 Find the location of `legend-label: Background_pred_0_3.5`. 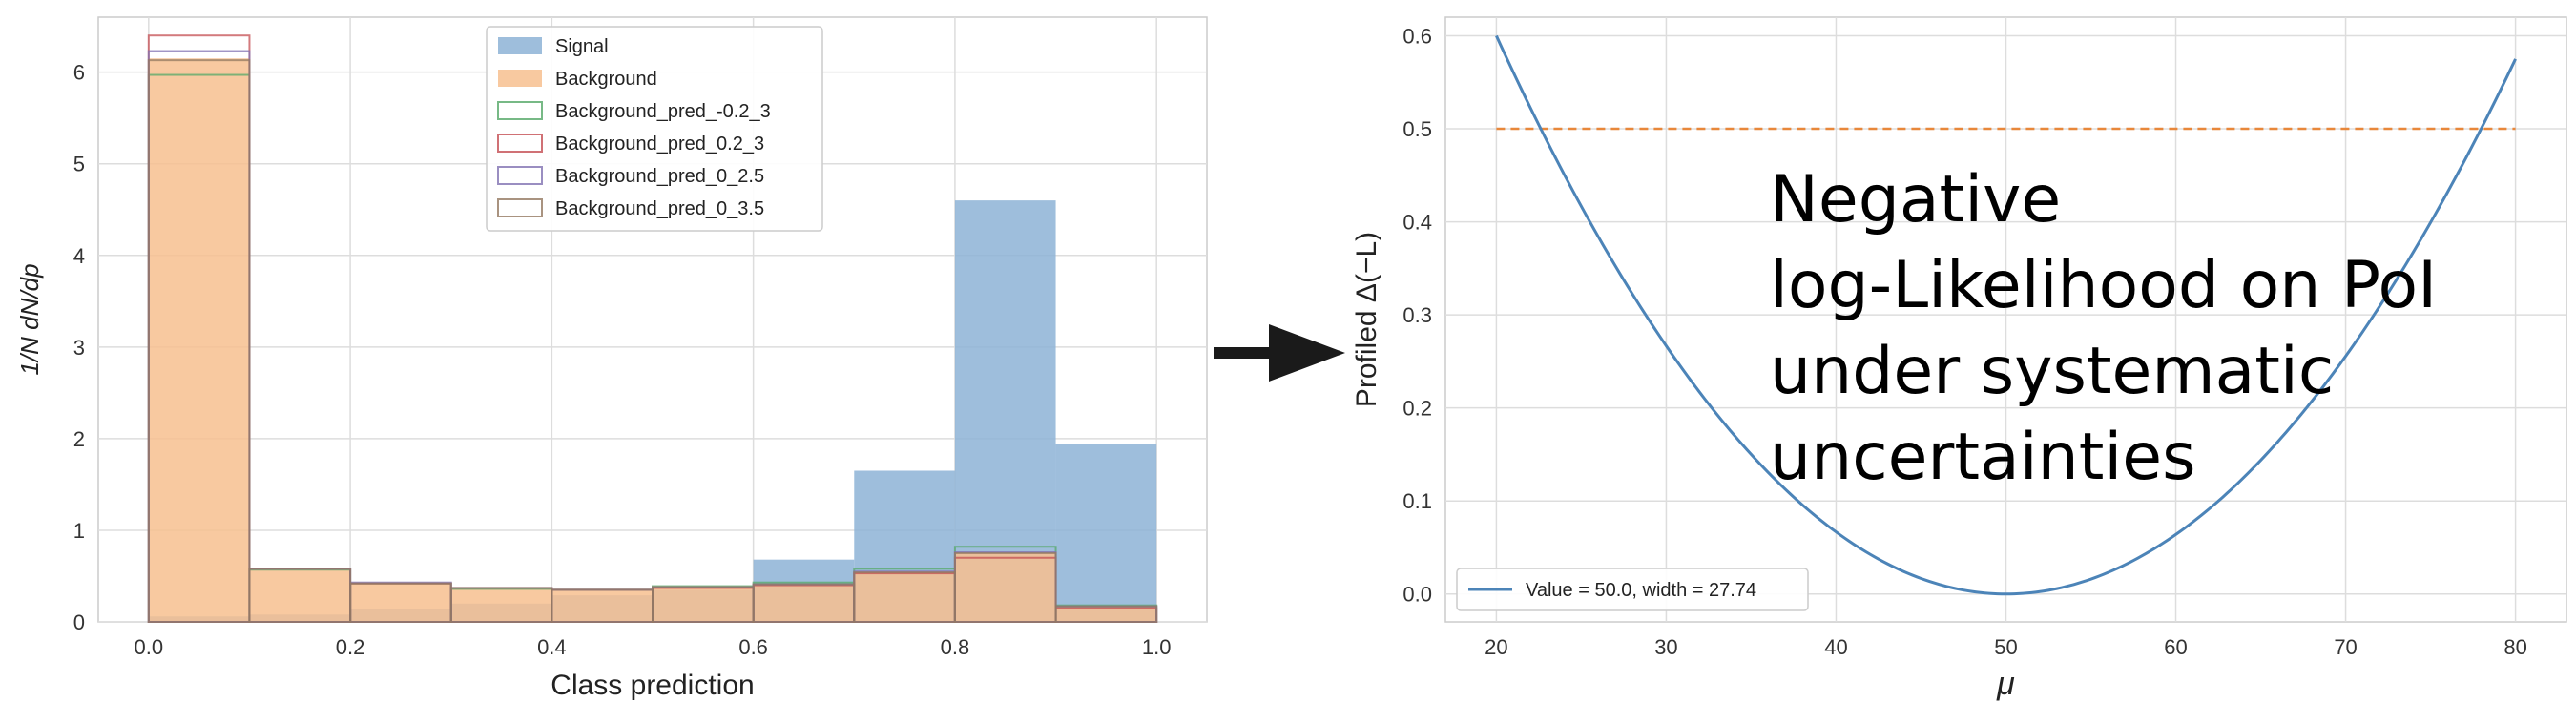

legend-label: Background_pred_0_3.5 is located at coordinates (659, 208).